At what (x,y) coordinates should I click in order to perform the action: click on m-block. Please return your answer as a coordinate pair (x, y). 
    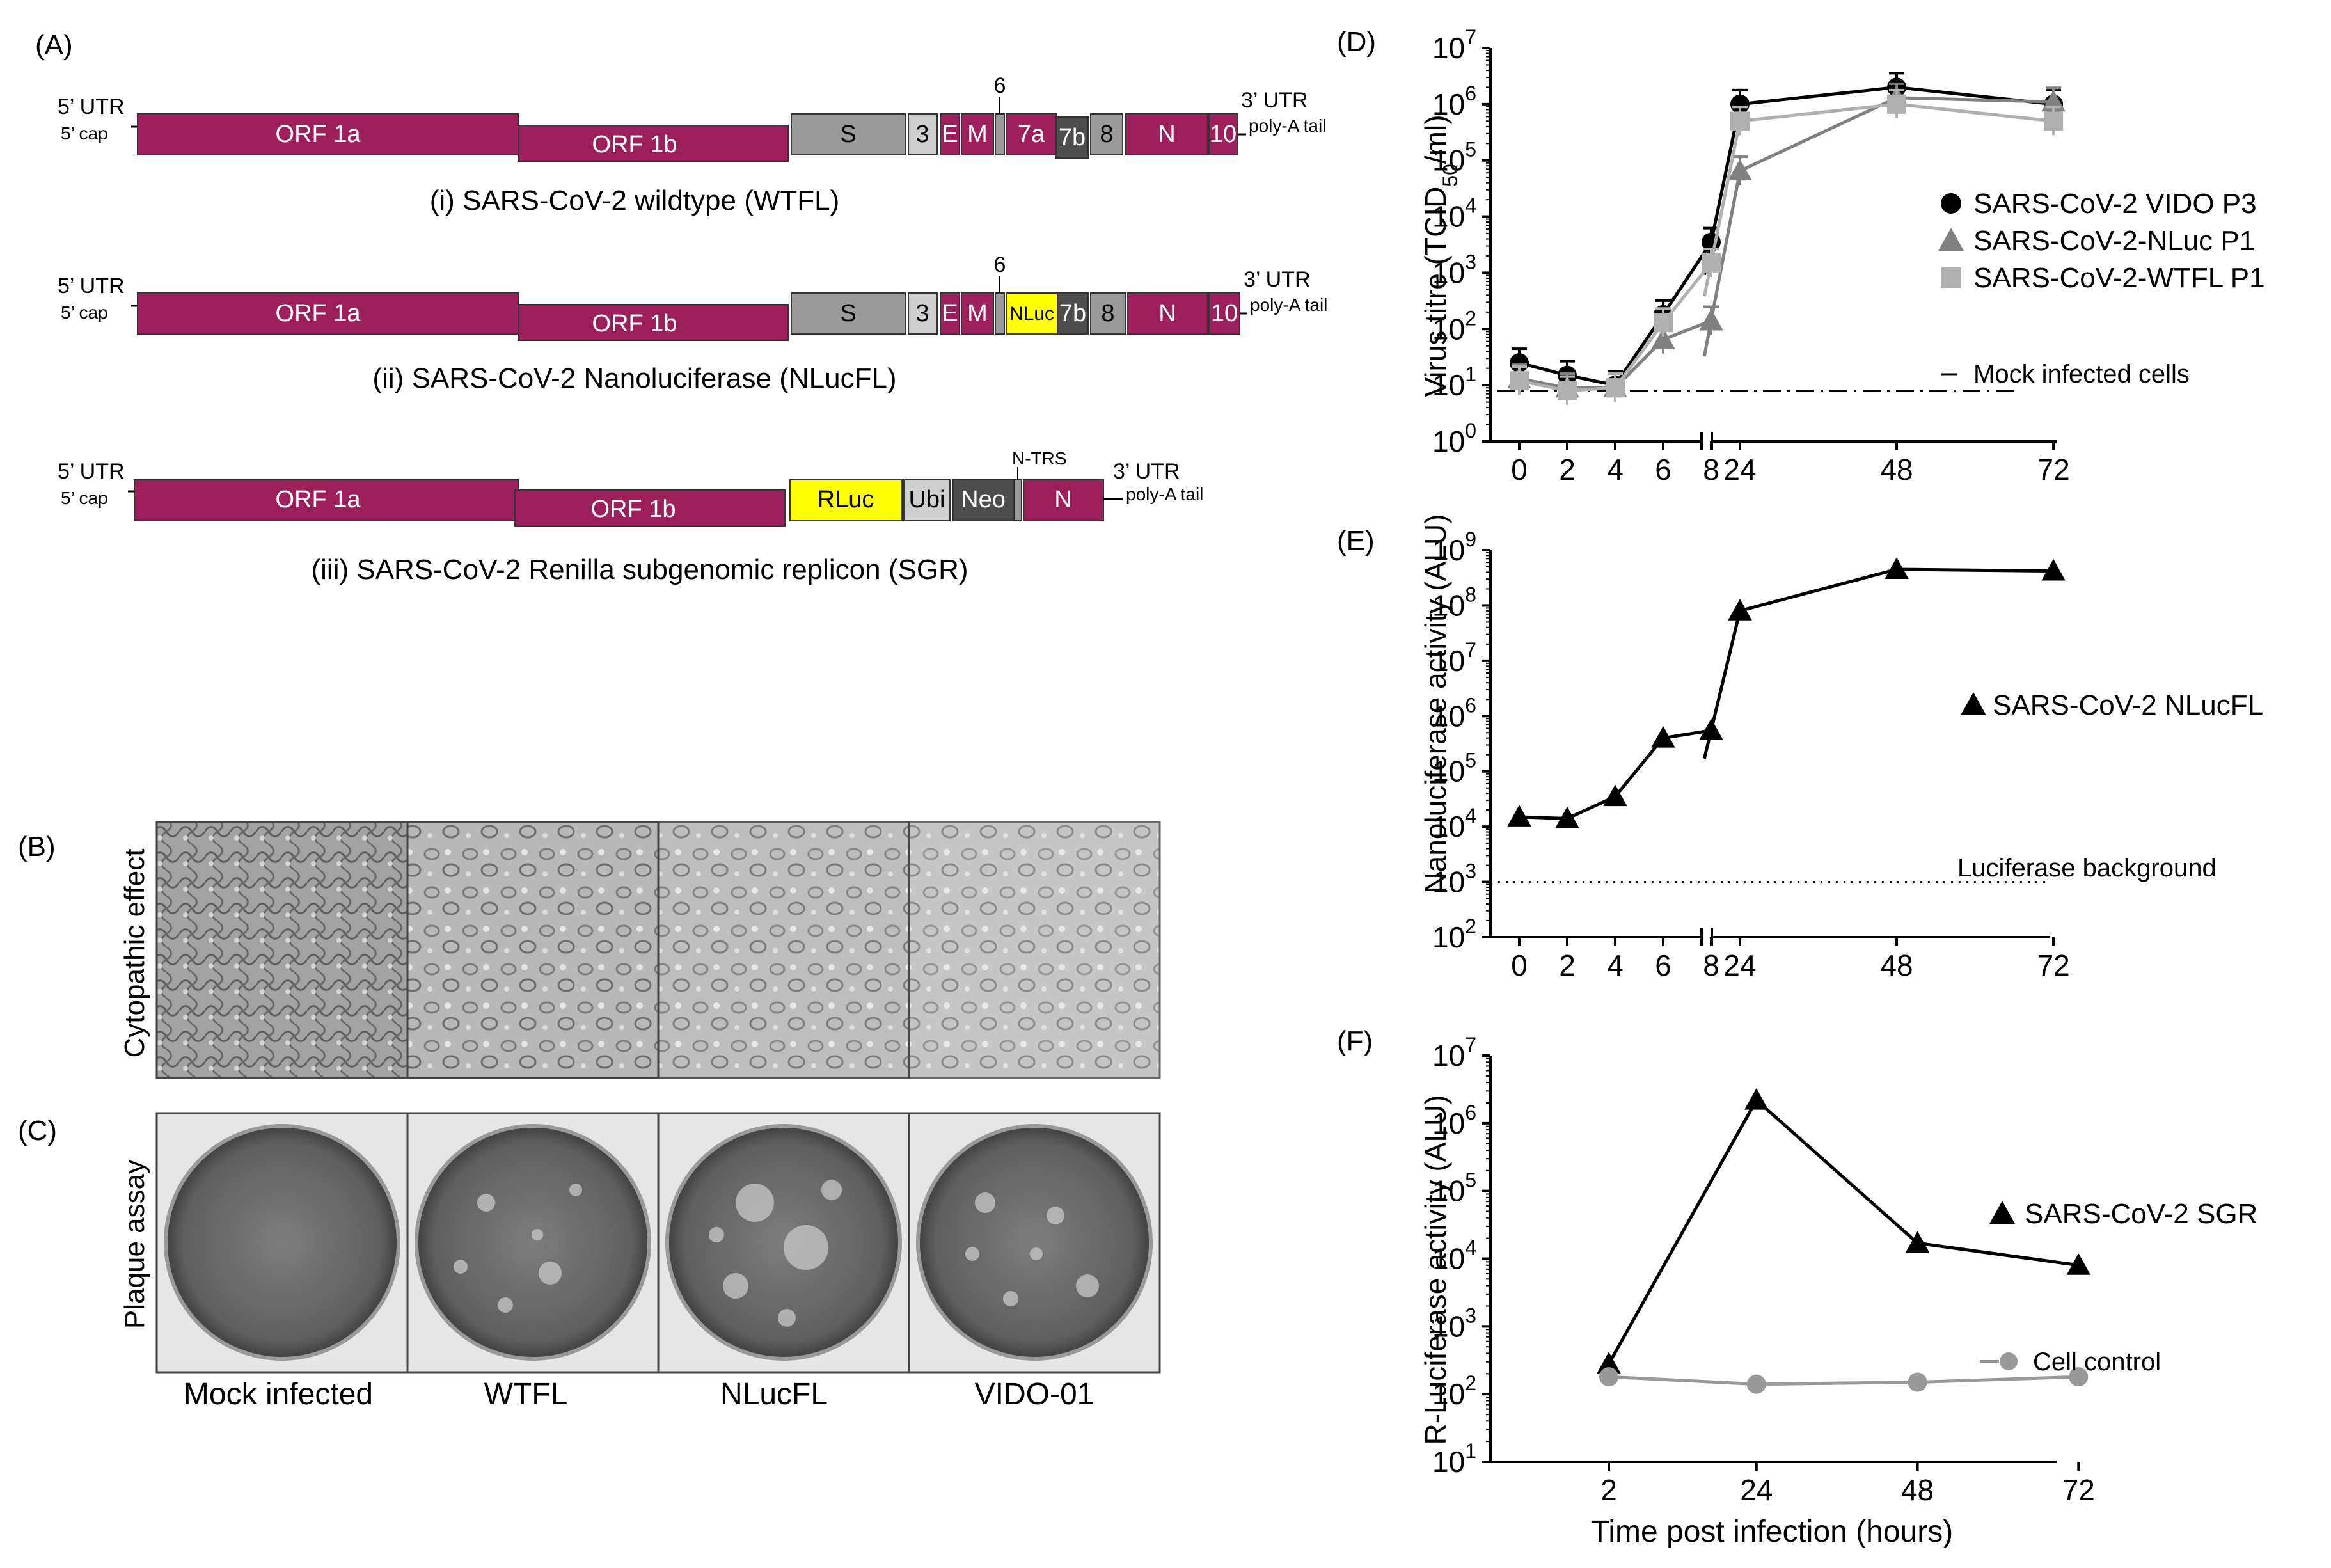
    Looking at the image, I should click on (977, 313).